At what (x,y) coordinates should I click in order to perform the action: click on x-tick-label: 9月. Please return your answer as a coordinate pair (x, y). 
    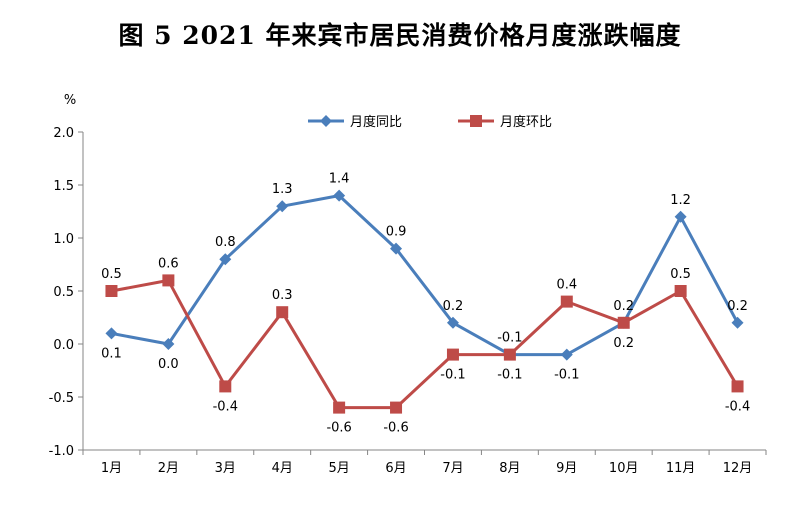
    Looking at the image, I should click on (566, 468).